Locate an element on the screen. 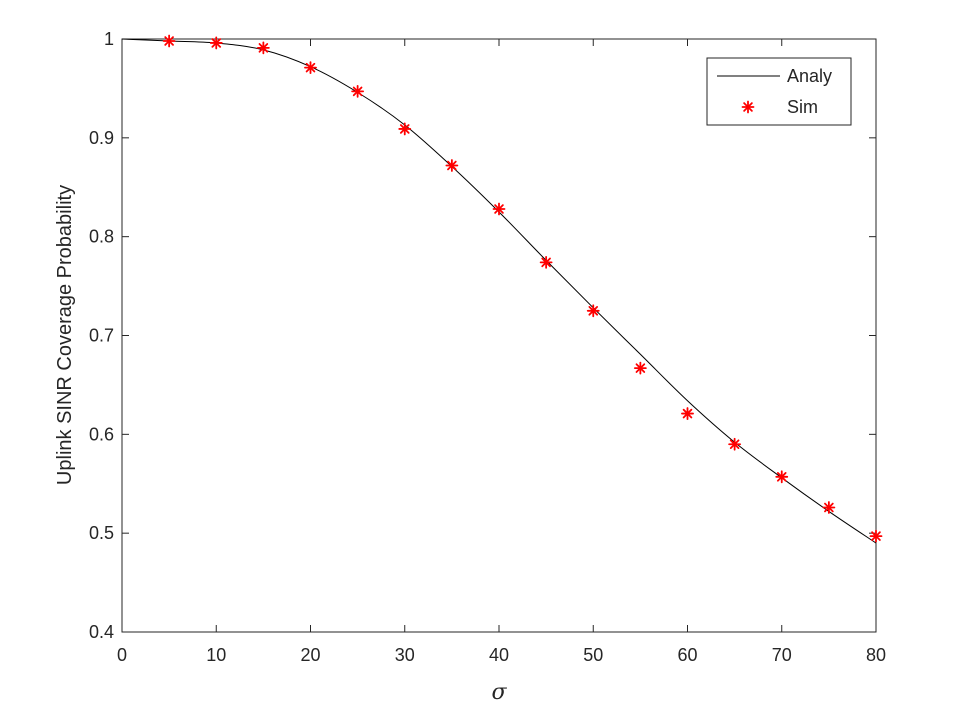  x-axis-label: σ is located at coordinates (499, 692).